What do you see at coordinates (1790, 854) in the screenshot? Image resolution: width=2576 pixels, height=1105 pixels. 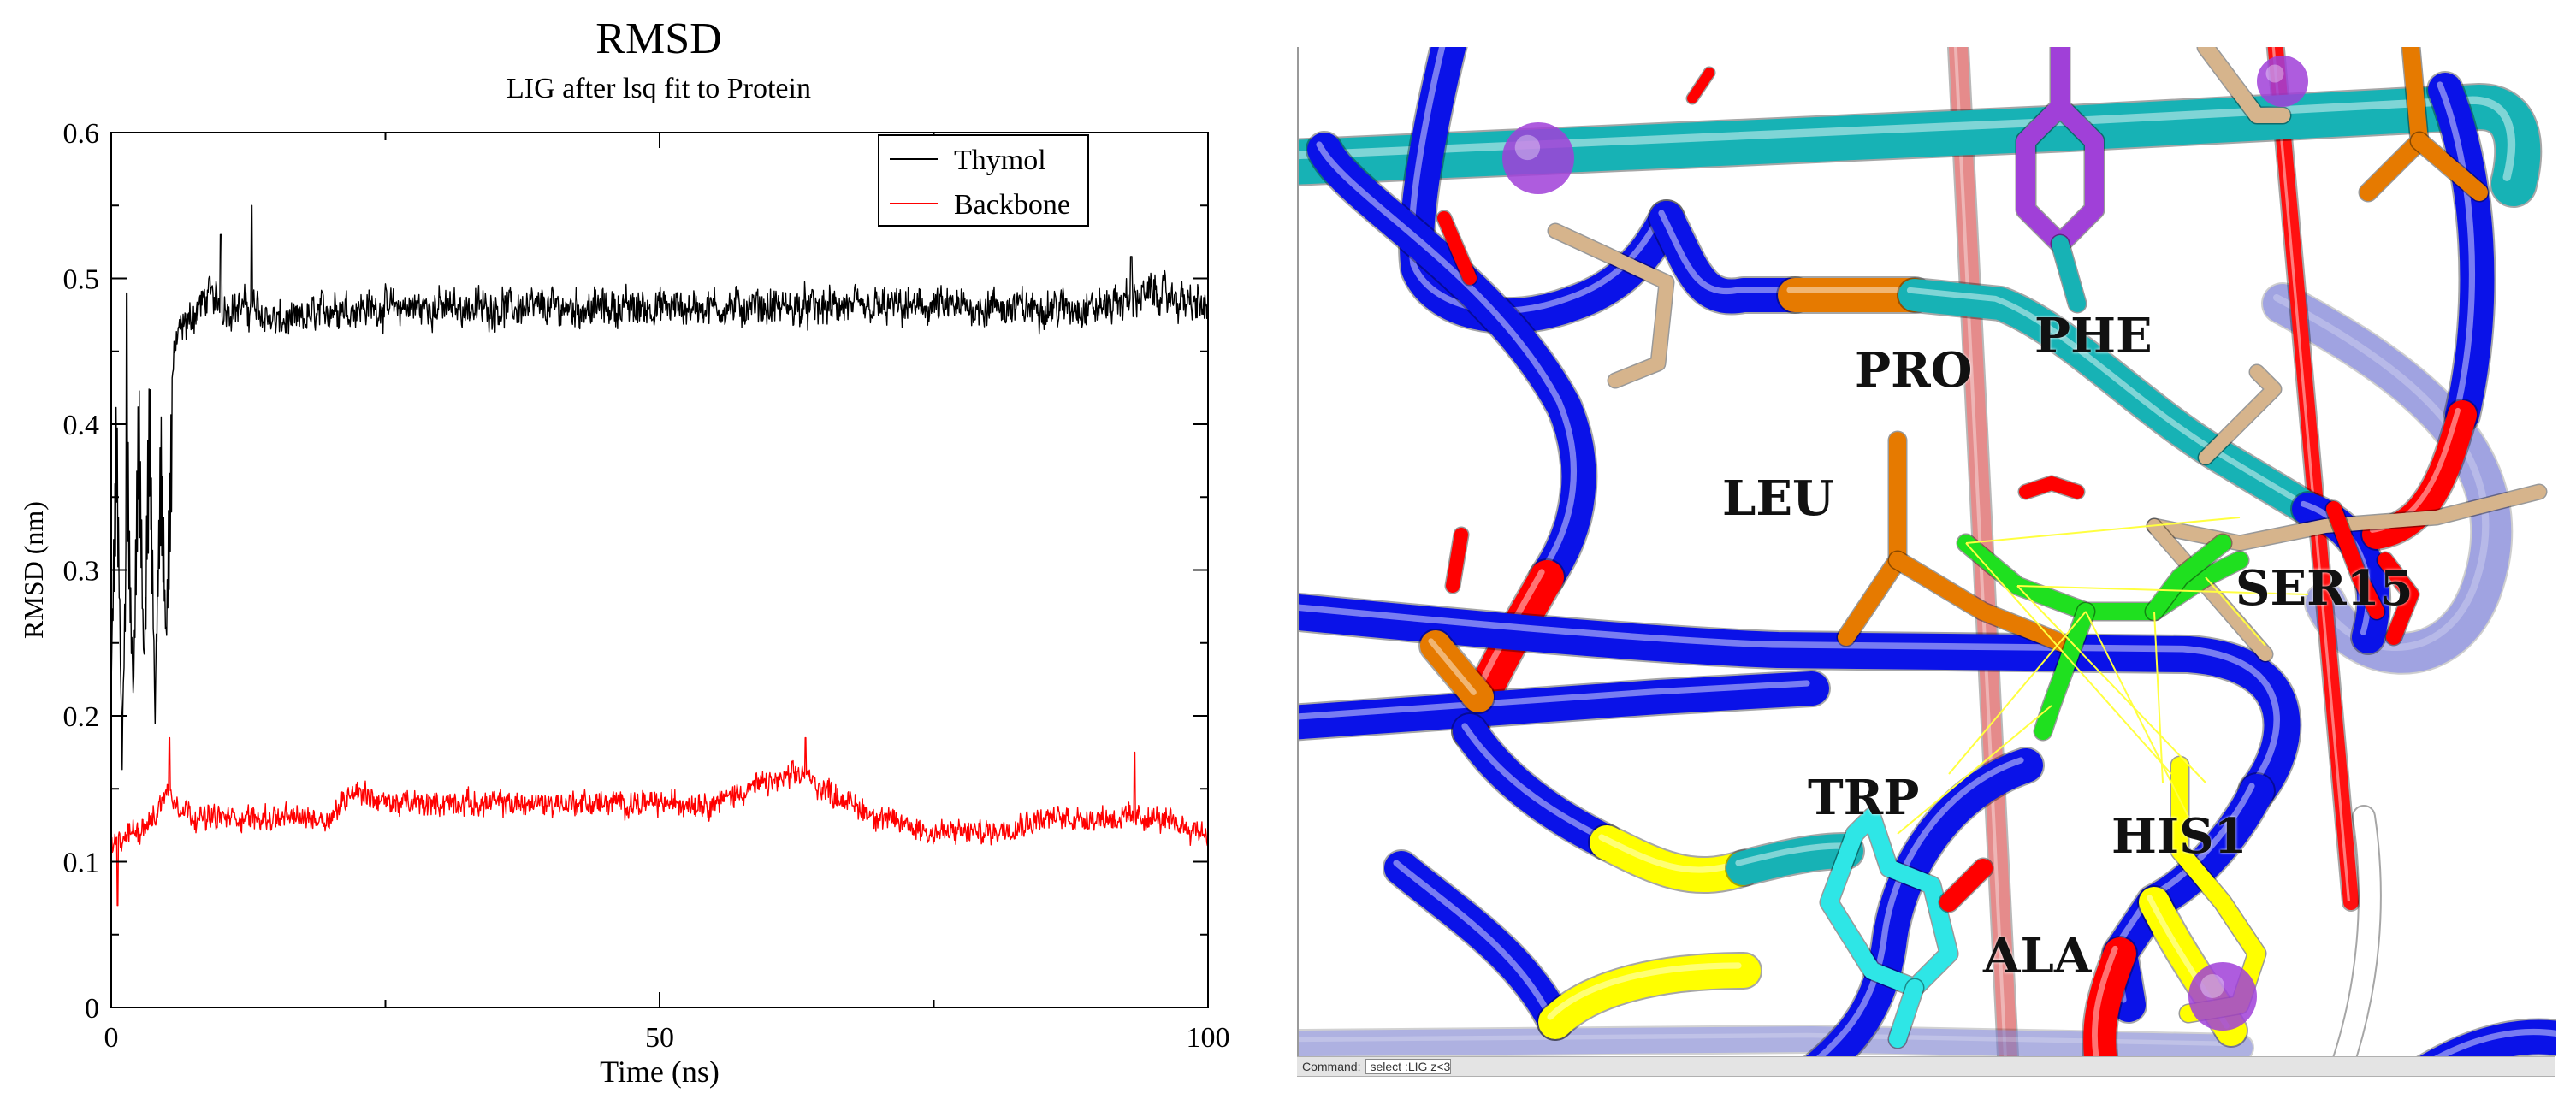 I see `tube-teal-3-highlight` at bounding box center [1790, 854].